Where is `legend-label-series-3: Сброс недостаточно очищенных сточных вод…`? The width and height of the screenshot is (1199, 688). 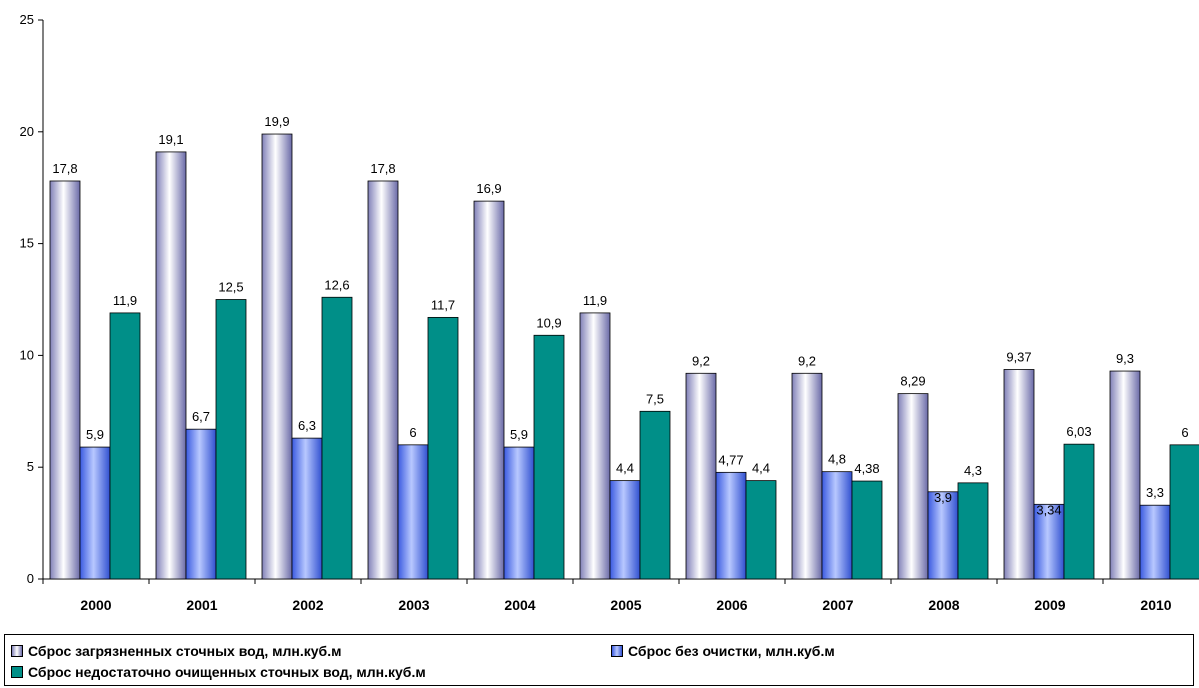
legend-label-series-3: Сброс недостаточно очищенных сточных вод… is located at coordinates (227, 672).